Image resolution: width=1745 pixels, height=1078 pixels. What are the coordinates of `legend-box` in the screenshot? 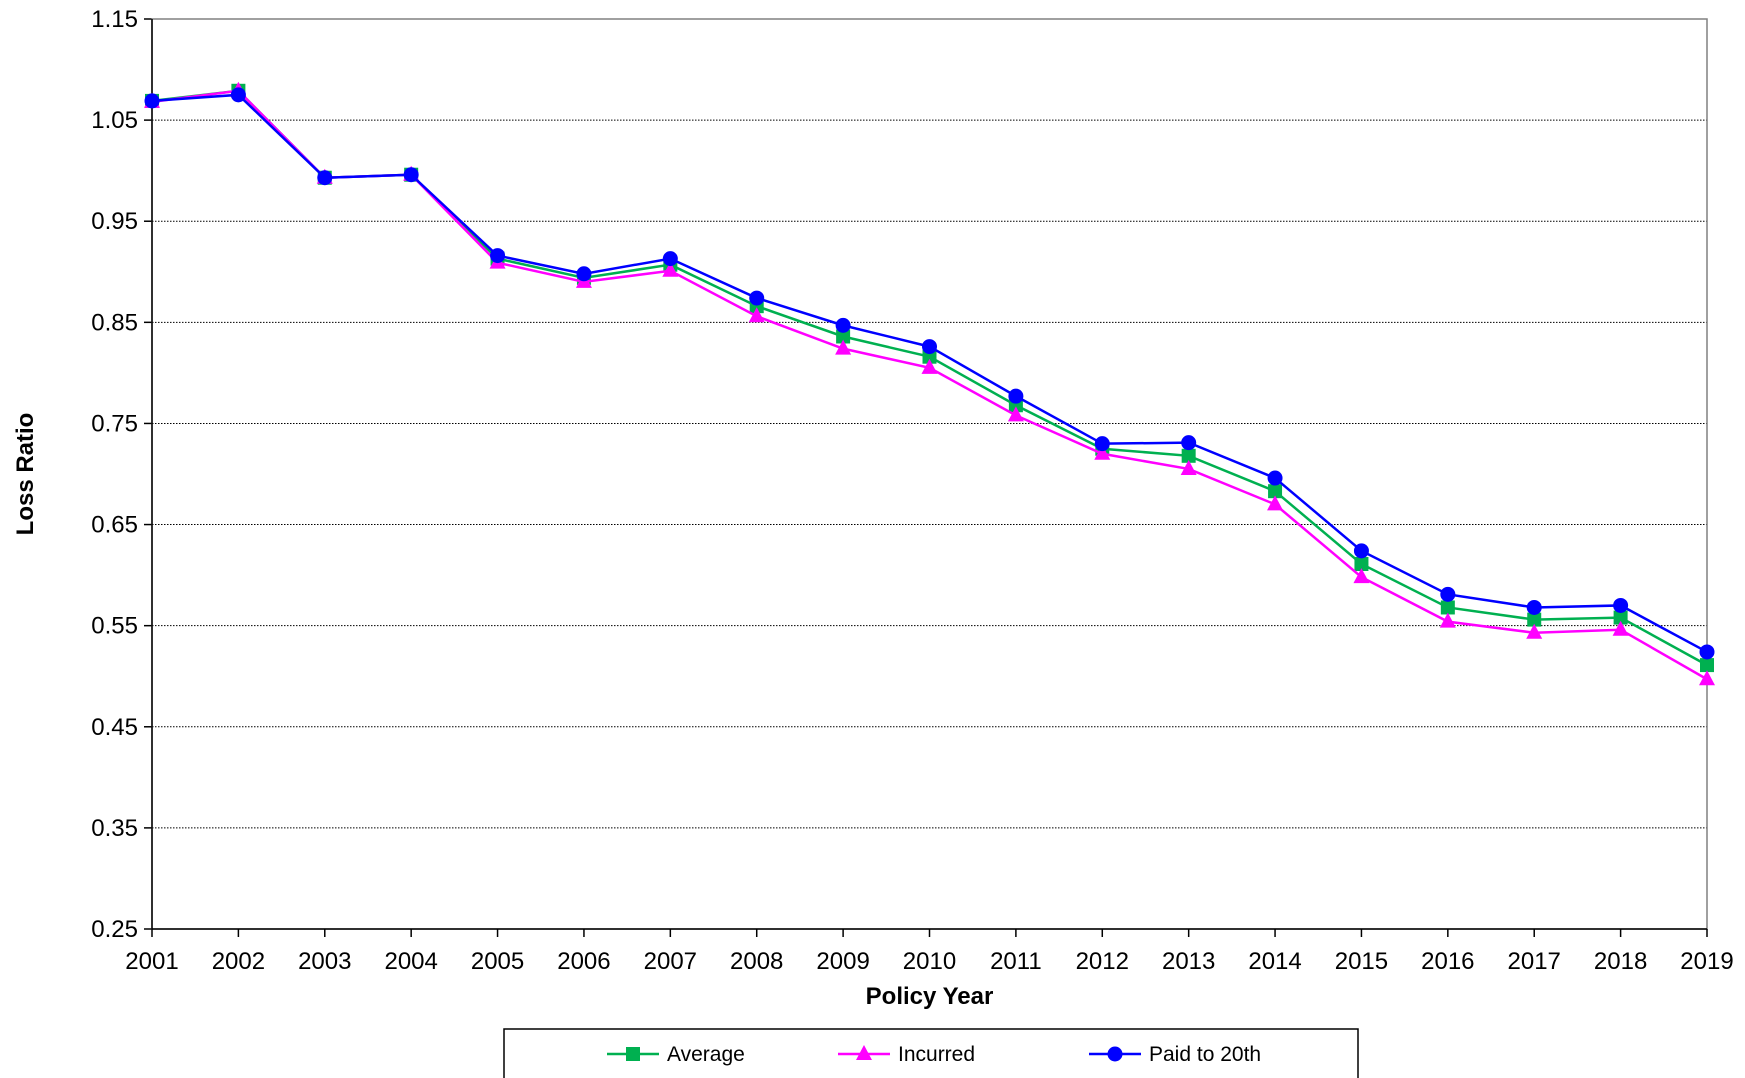 It's located at (931, 1053).